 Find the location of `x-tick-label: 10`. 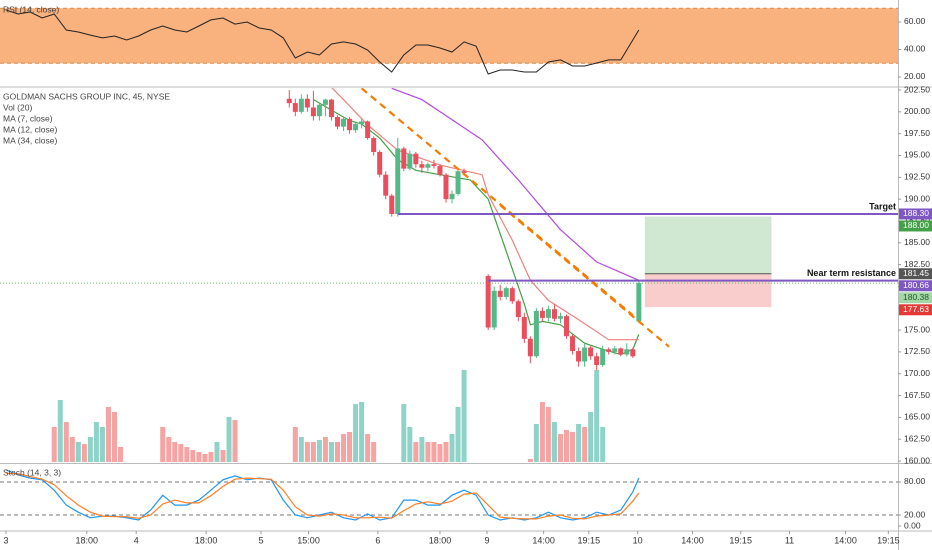

x-tick-label: 10 is located at coordinates (638, 540).